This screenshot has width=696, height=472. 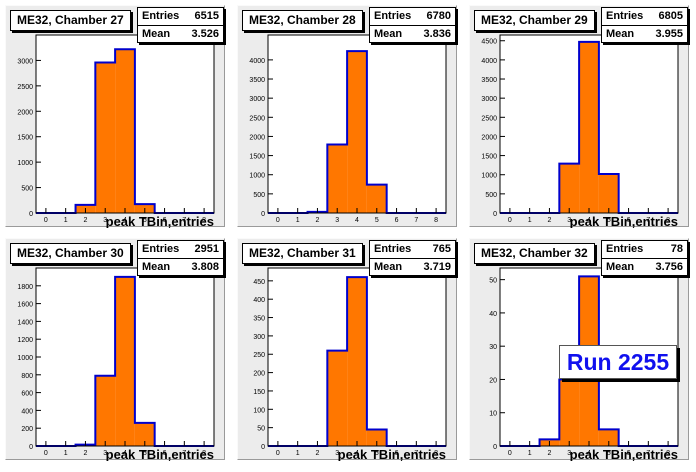 I want to click on stats-mean-value: 3.808, so click(x=205, y=267).